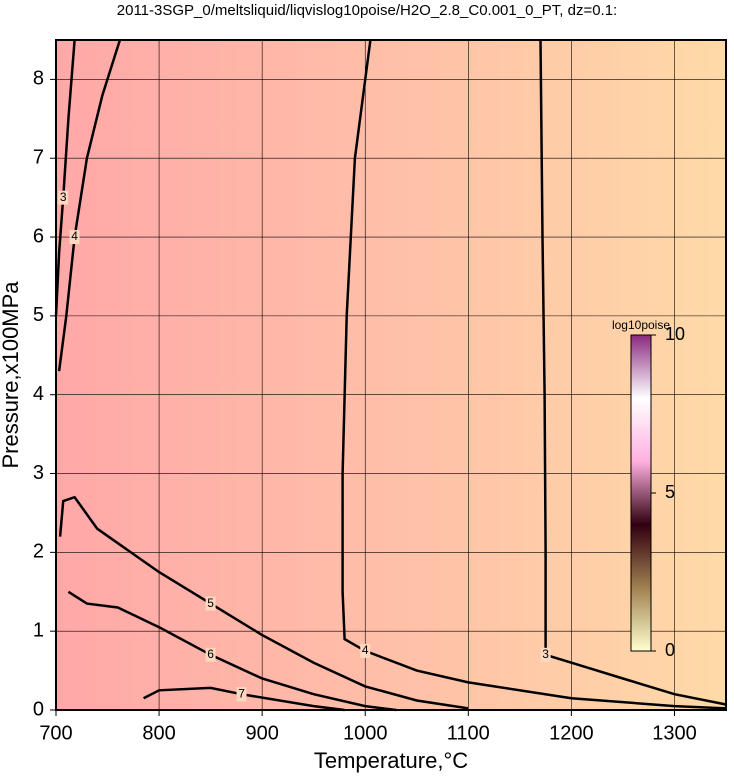 This screenshot has height=781, width=734. What do you see at coordinates (38, 709) in the screenshot?
I see `y-tick-label: 0` at bounding box center [38, 709].